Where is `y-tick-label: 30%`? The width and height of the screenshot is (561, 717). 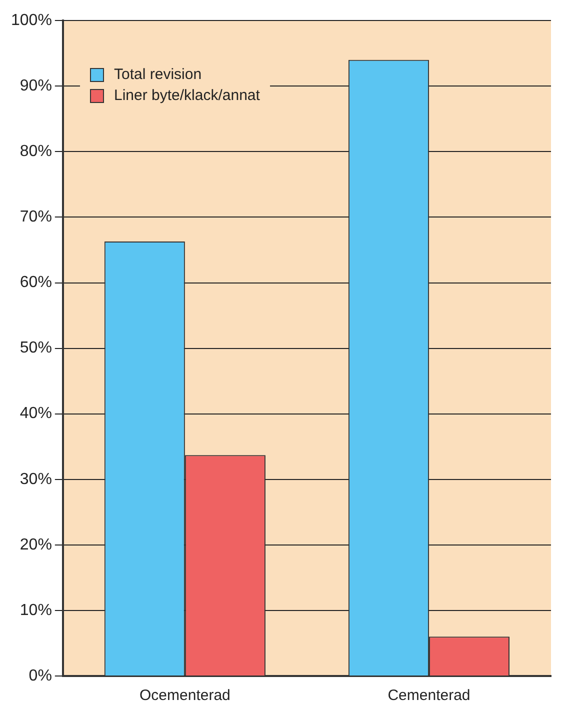 y-tick-label: 30% is located at coordinates (36, 479).